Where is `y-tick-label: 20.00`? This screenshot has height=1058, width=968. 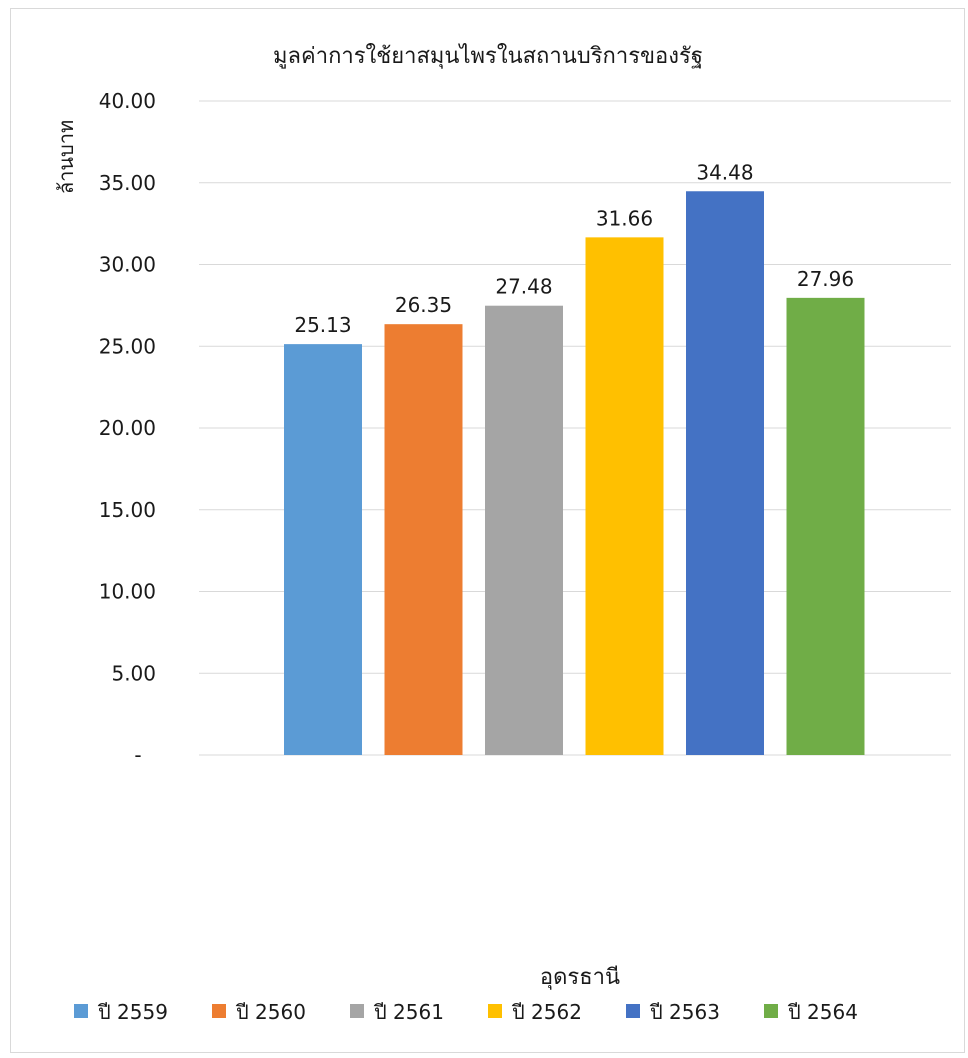
y-tick-label: 20.00 is located at coordinates (127, 428).